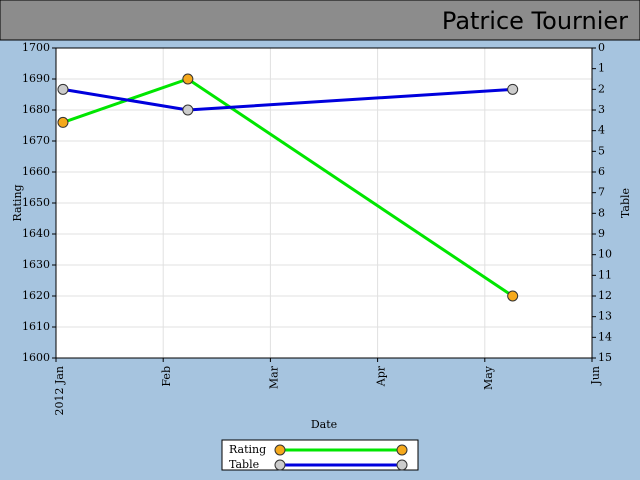  I want to click on y2-tick-label: 11, so click(605, 274).